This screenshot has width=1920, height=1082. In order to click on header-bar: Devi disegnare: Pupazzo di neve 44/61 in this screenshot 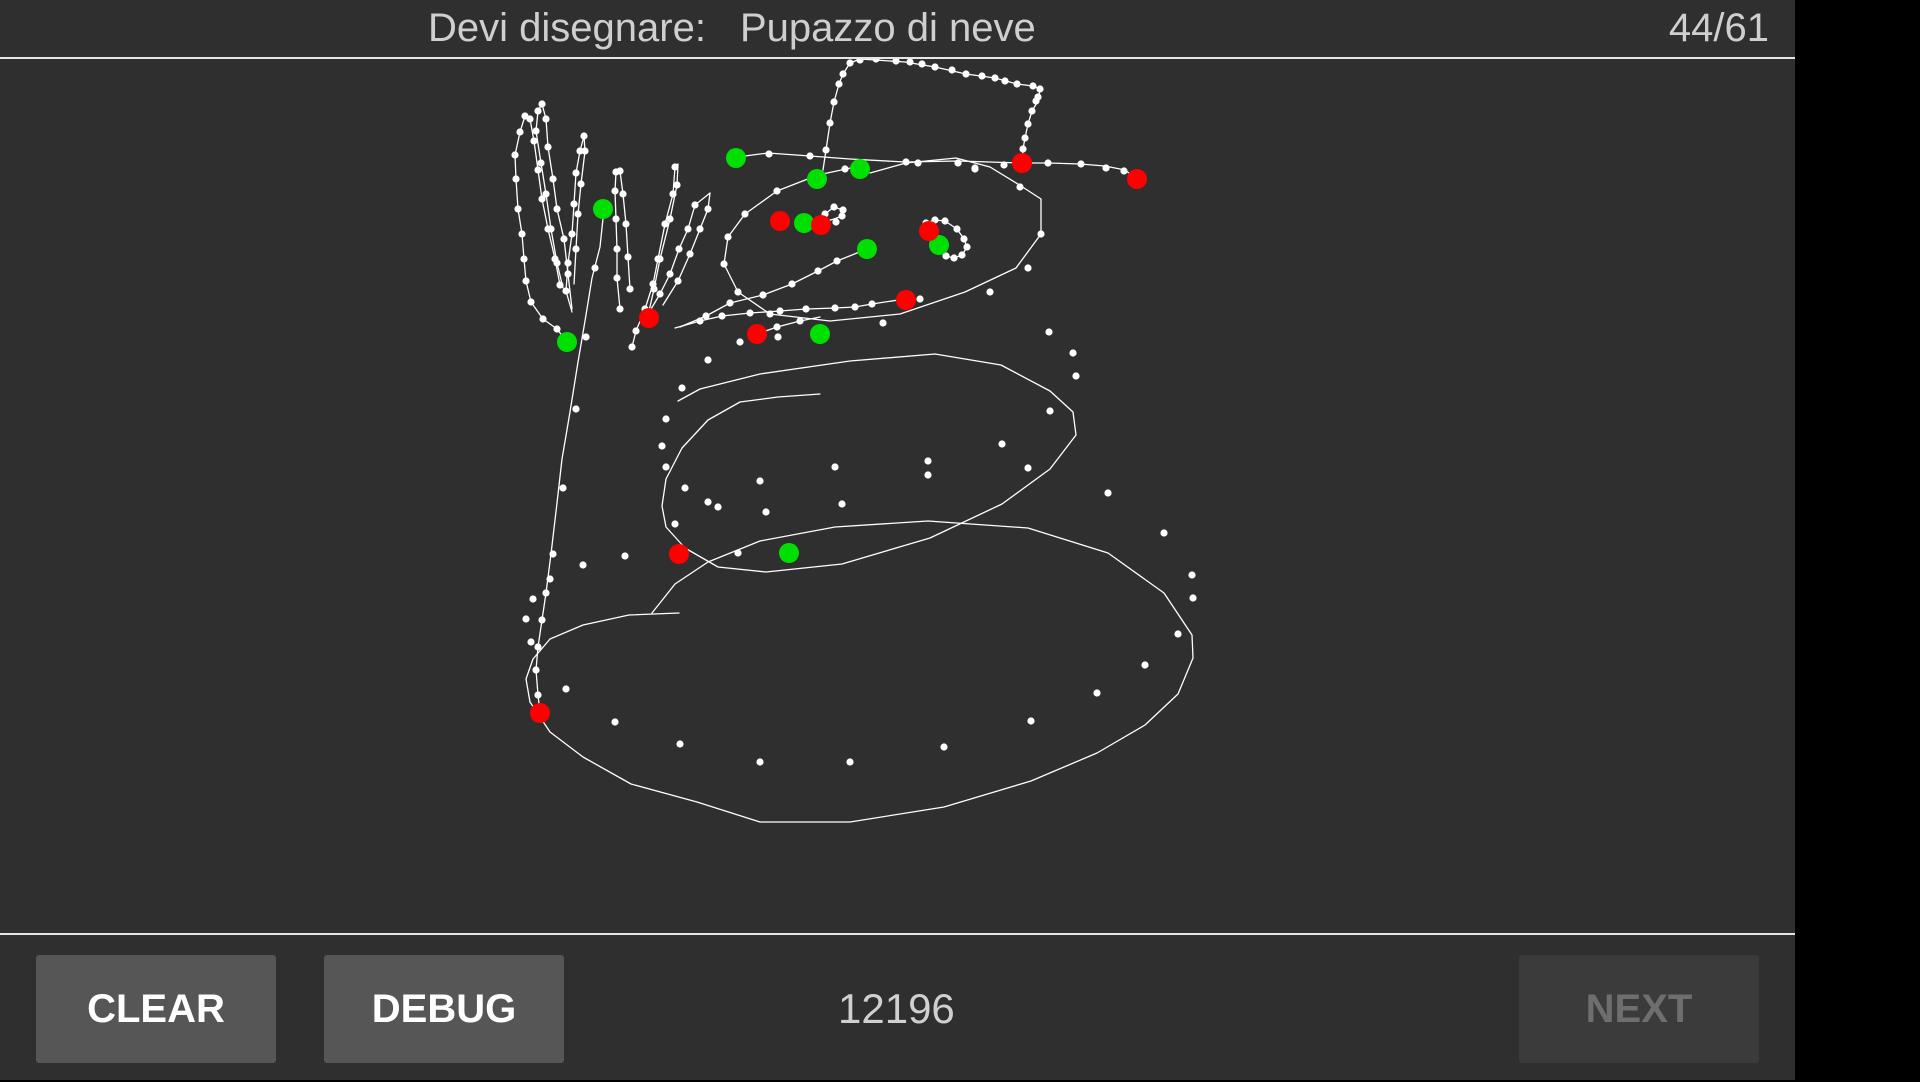, I will do `click(897, 29)`.